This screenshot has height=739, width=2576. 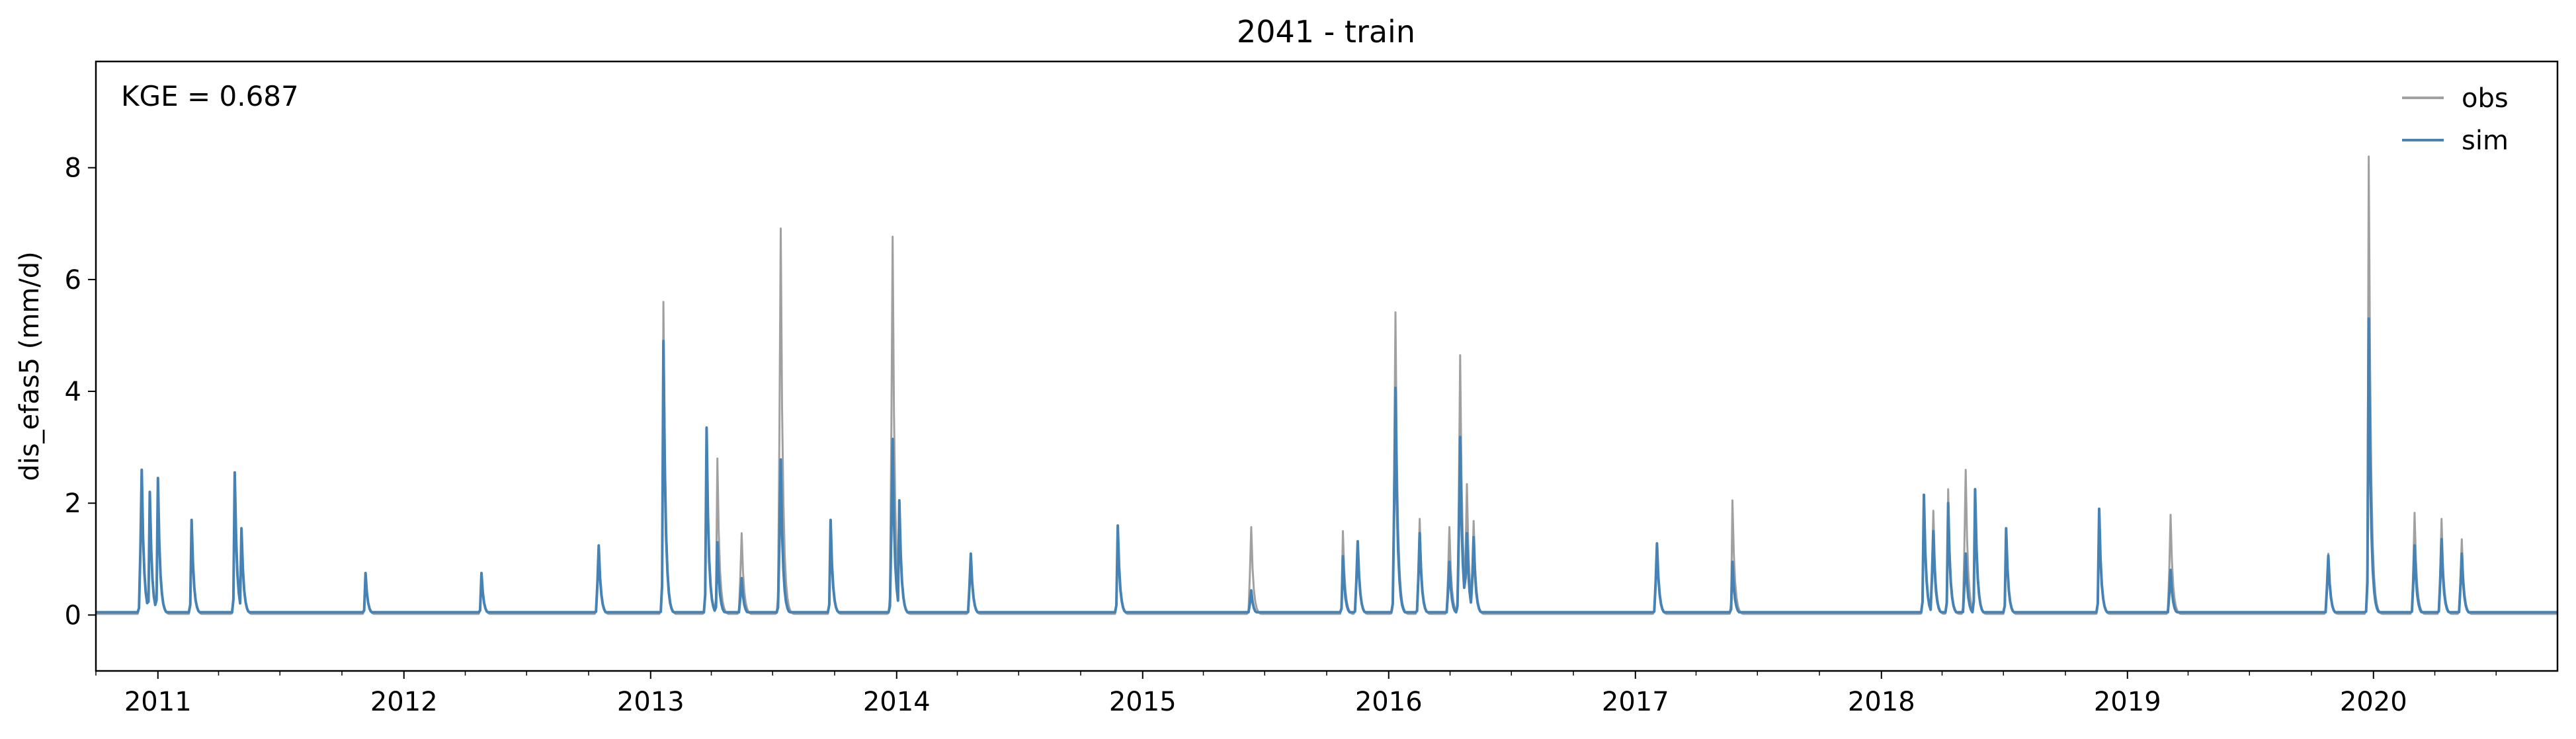 What do you see at coordinates (1326, 32) in the screenshot?
I see `chart-title: 2041 - train` at bounding box center [1326, 32].